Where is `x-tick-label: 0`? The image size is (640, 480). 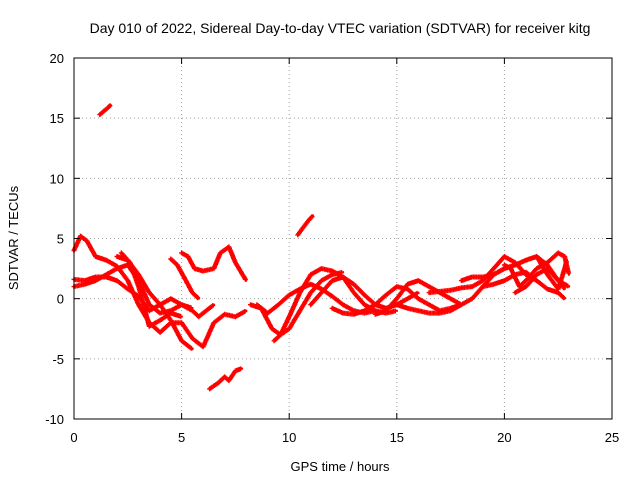
x-tick-label: 0 is located at coordinates (73, 437).